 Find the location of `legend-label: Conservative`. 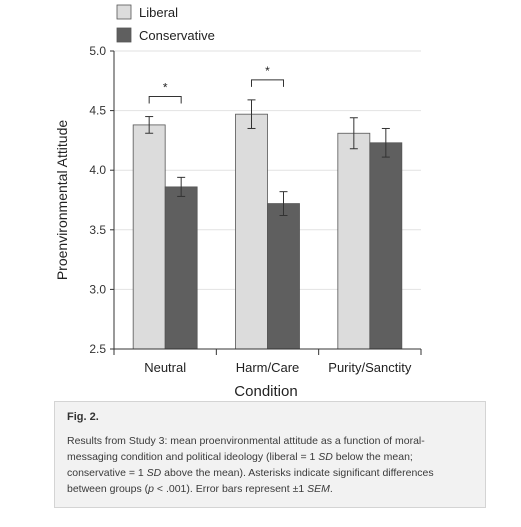

legend-label: Conservative is located at coordinates (177, 35).